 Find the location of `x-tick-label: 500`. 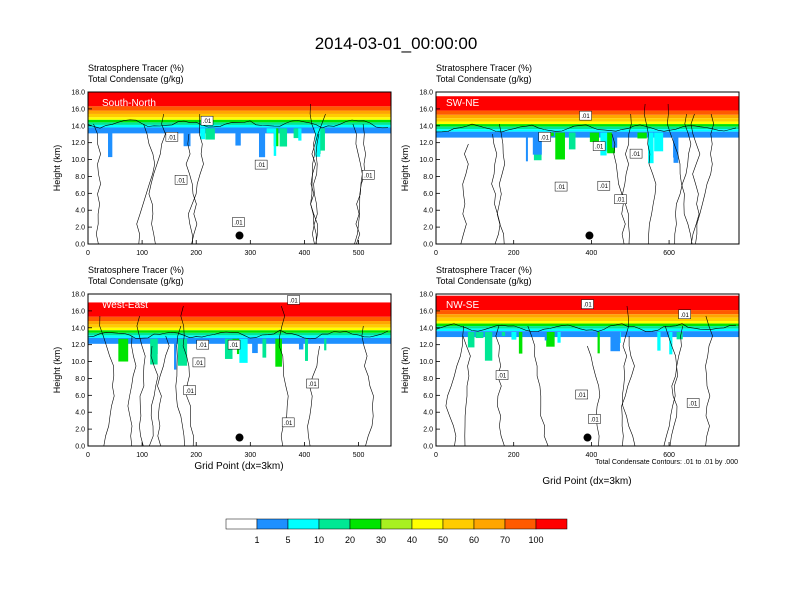

x-tick-label: 500 is located at coordinates (359, 455).